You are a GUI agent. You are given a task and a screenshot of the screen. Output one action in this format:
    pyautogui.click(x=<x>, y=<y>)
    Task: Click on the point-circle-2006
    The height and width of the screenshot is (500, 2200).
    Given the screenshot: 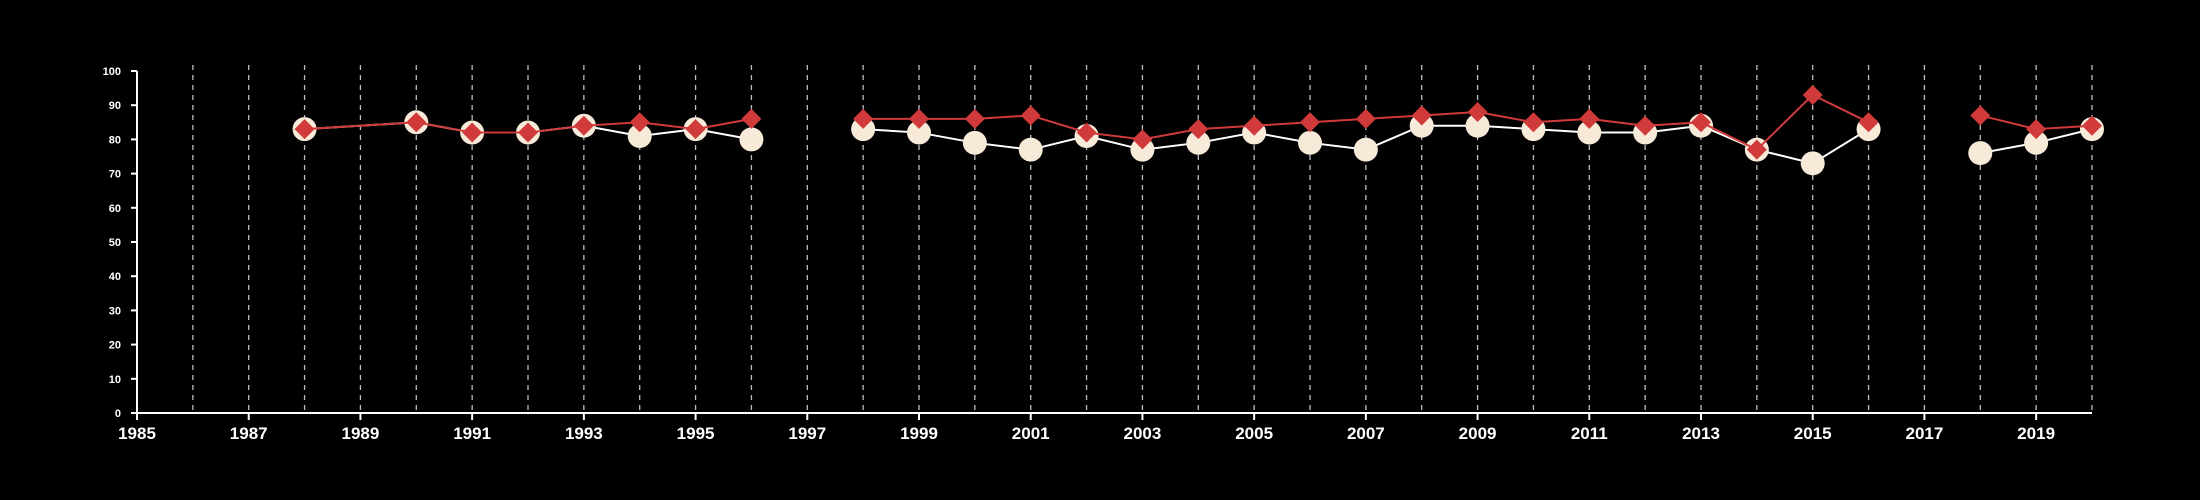 What is the action you would take?
    pyautogui.click(x=1310, y=142)
    